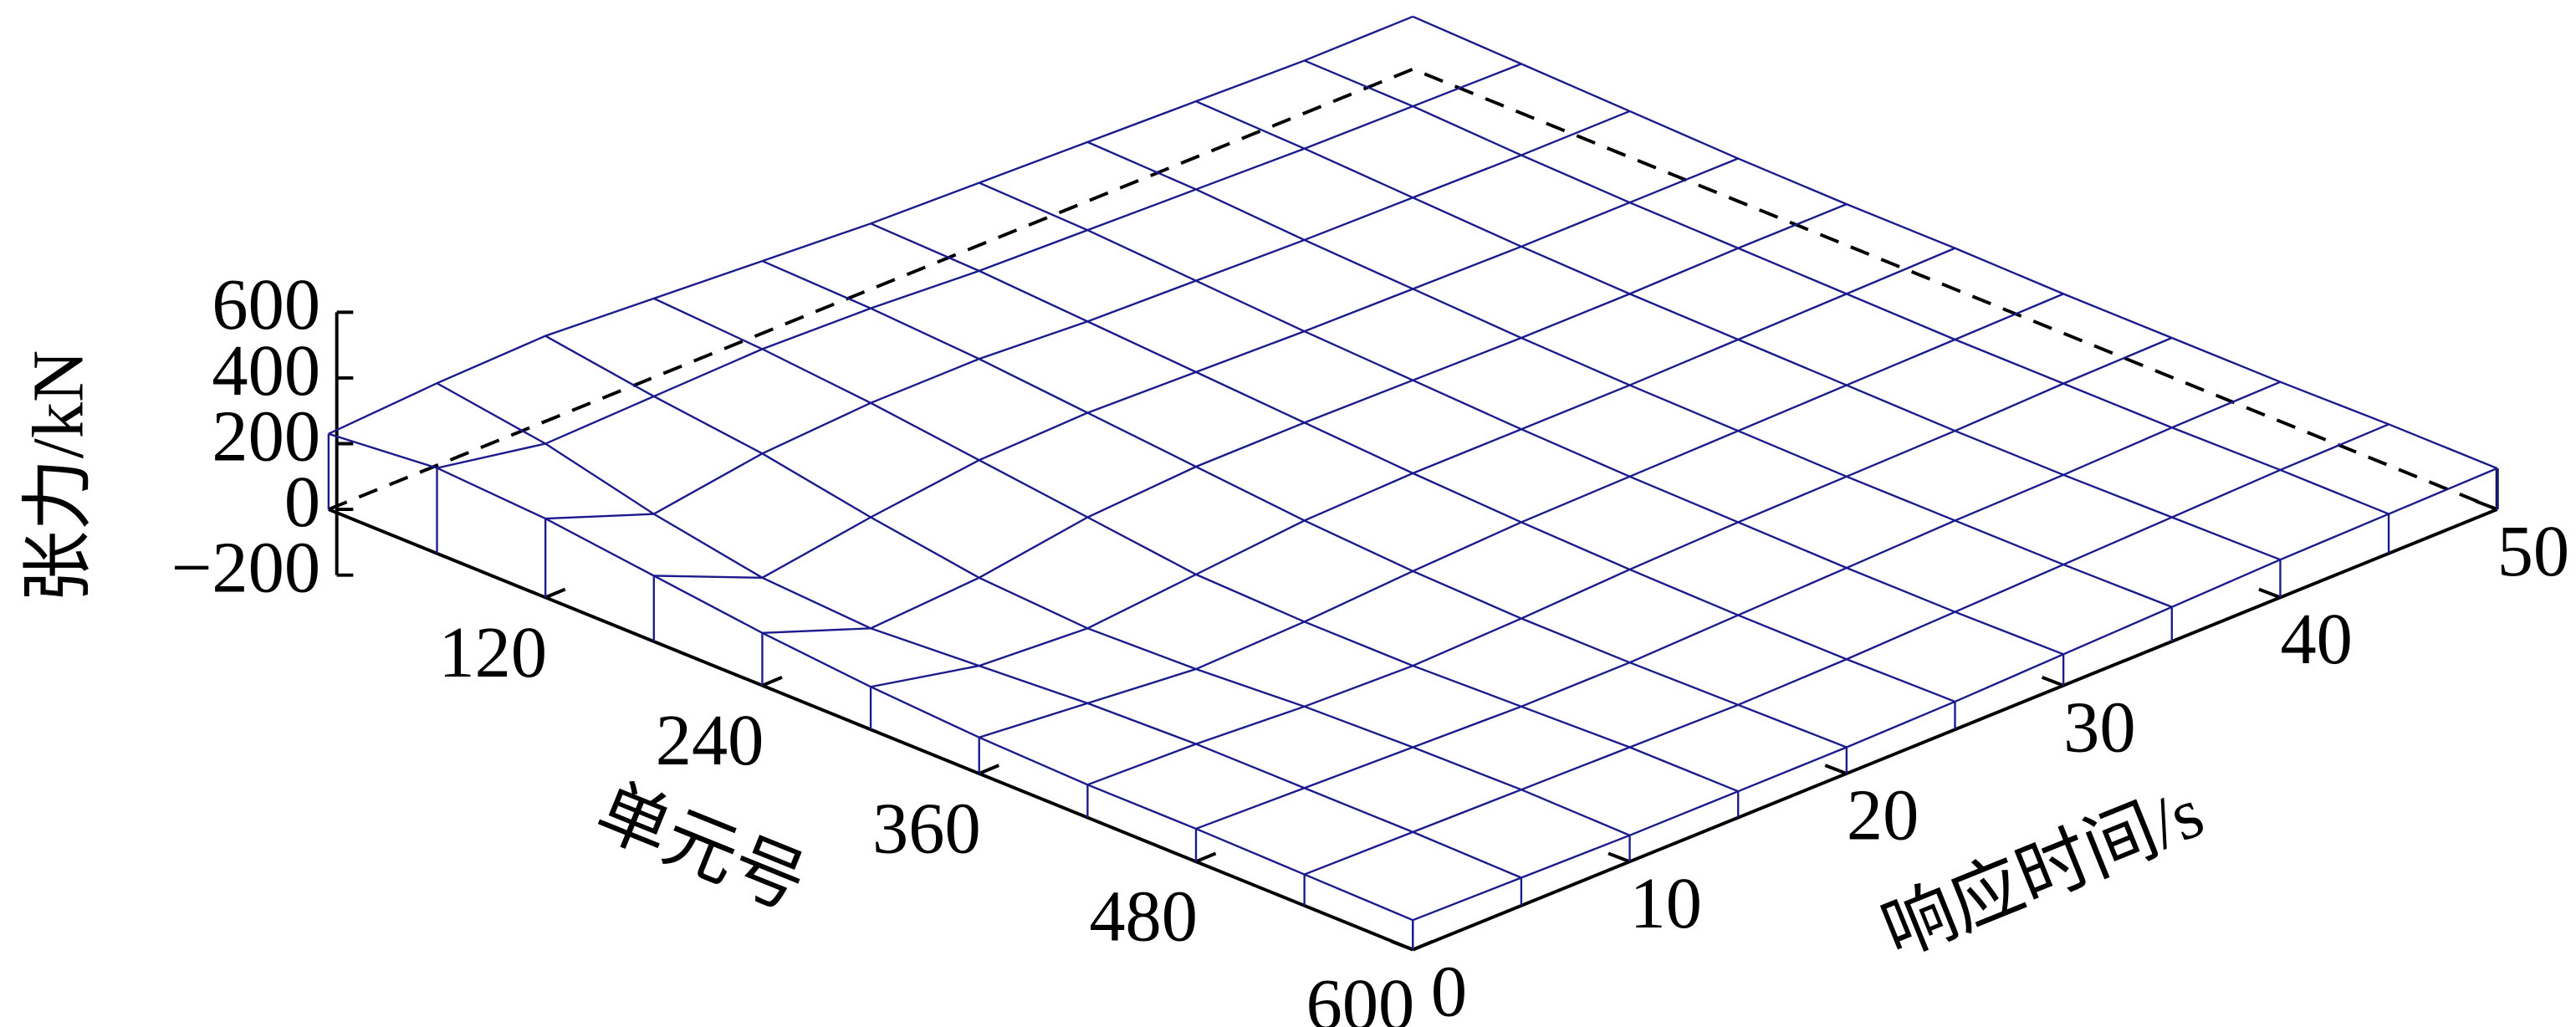  I want to click on z-axis-label: 张力/kN, so click(58, 477).